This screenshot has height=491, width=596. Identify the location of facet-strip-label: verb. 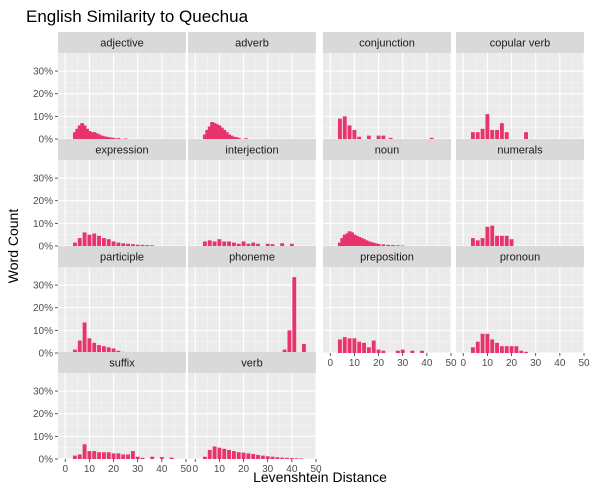
(251, 364).